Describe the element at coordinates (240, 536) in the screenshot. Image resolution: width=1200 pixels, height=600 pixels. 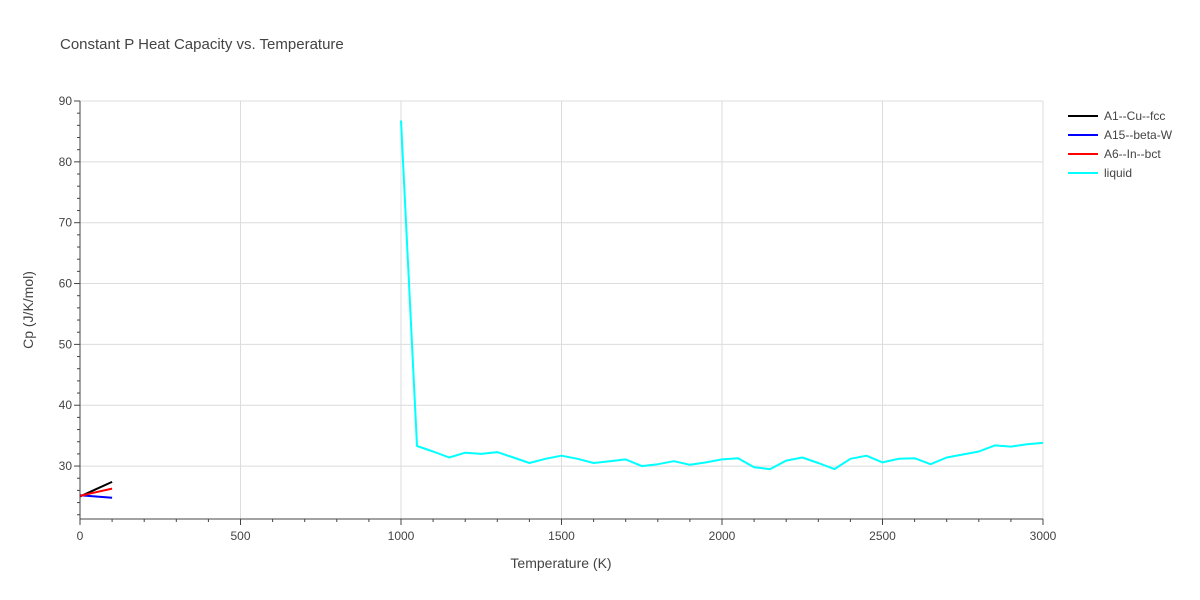
I see `x-tick-label: 500` at that location.